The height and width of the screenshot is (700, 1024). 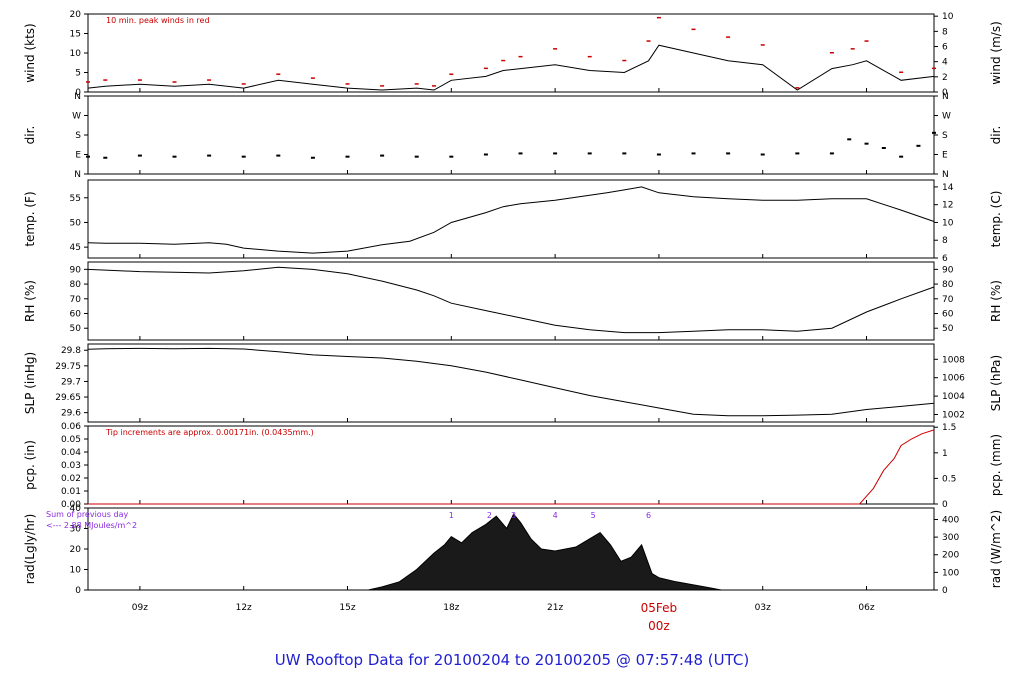 What do you see at coordinates (511, 465) in the screenshot?
I see `panel-frame-precipitation` at bounding box center [511, 465].